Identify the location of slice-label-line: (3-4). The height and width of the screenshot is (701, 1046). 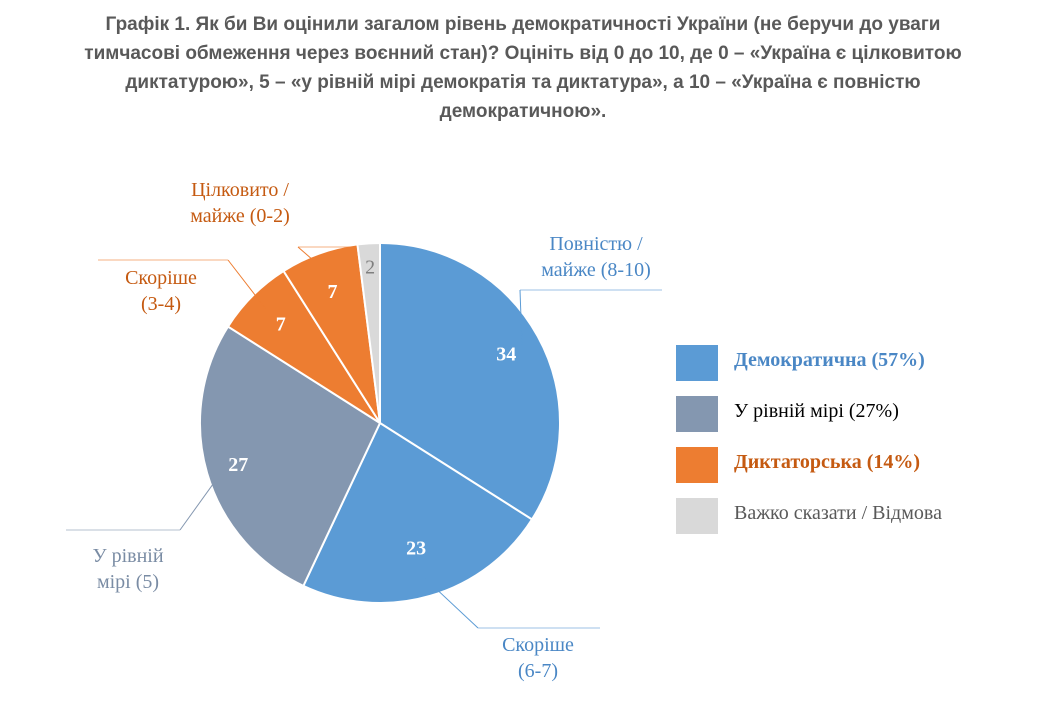
(161, 304).